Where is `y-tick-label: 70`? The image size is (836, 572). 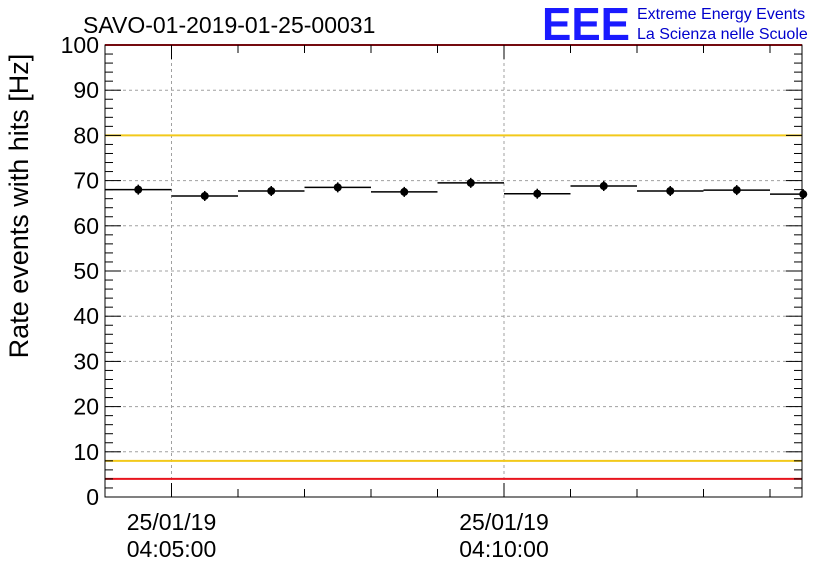
y-tick-label: 70 is located at coordinates (86, 181).